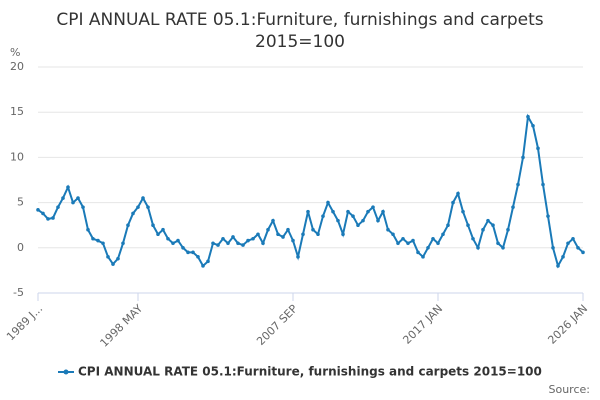 The image size is (600, 400). I want to click on x-tick-label: 2007 SEP, so click(277, 325).